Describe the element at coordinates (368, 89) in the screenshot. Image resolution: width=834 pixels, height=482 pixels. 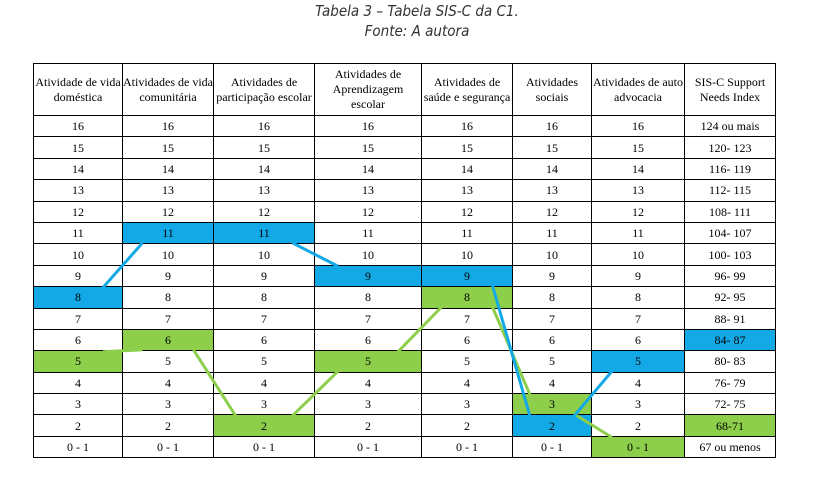
I see `header-aprendizagem-escolar: Atividades de Aprendizagem escolar` at that location.